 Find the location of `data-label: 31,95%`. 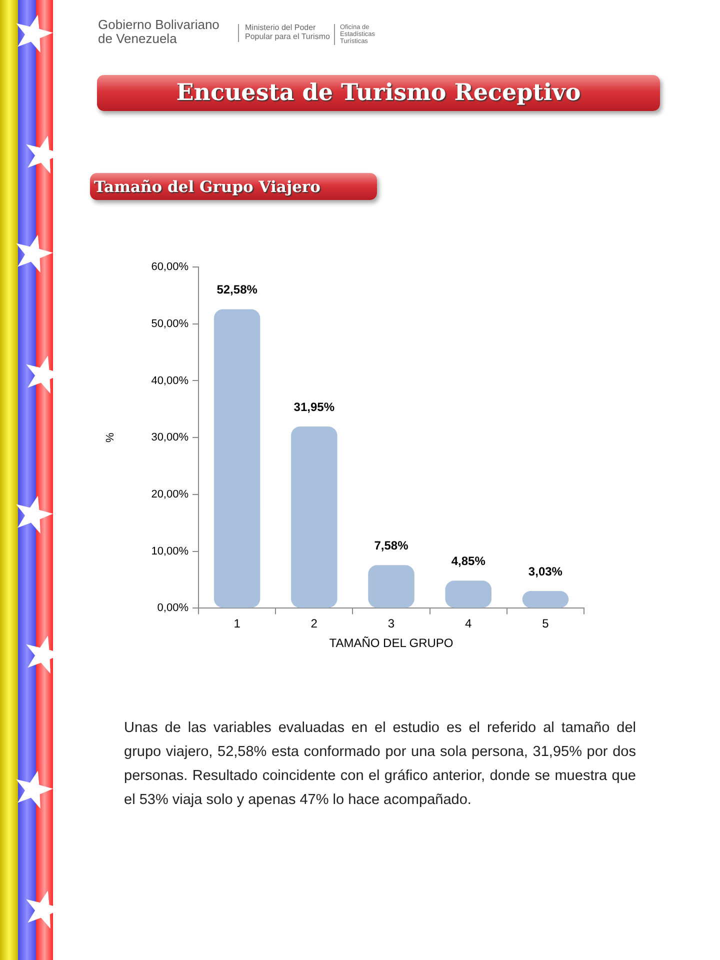

data-label: 31,95% is located at coordinates (314, 407).